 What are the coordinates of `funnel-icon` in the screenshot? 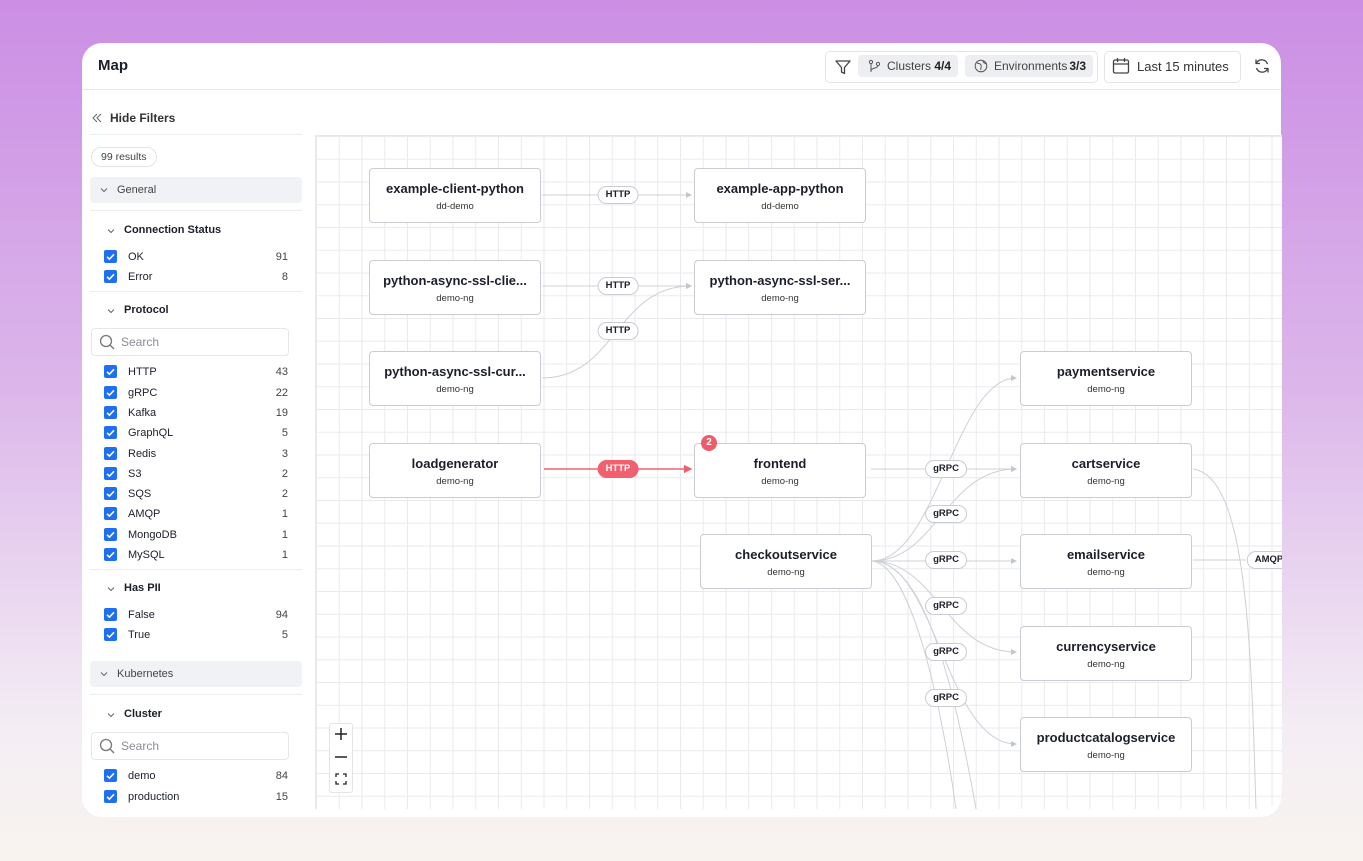 It's located at (843, 67).